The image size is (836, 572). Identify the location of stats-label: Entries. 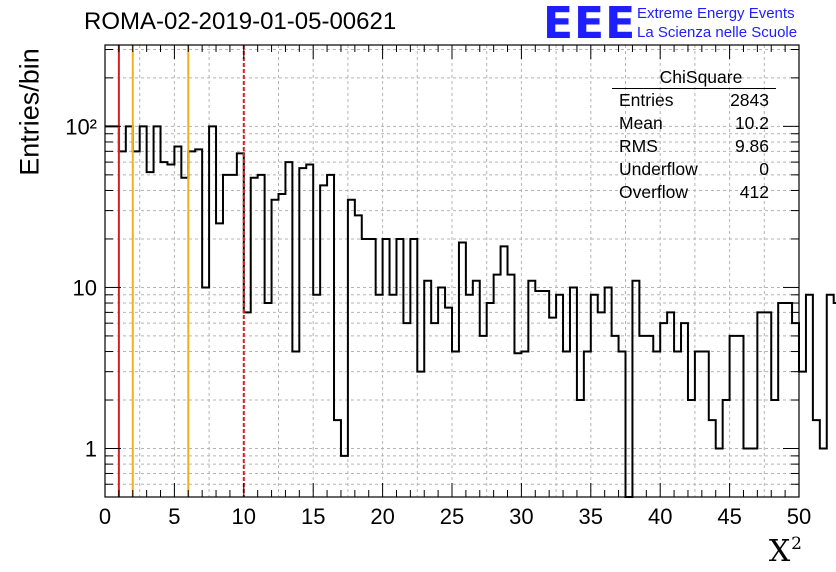
(646, 100).